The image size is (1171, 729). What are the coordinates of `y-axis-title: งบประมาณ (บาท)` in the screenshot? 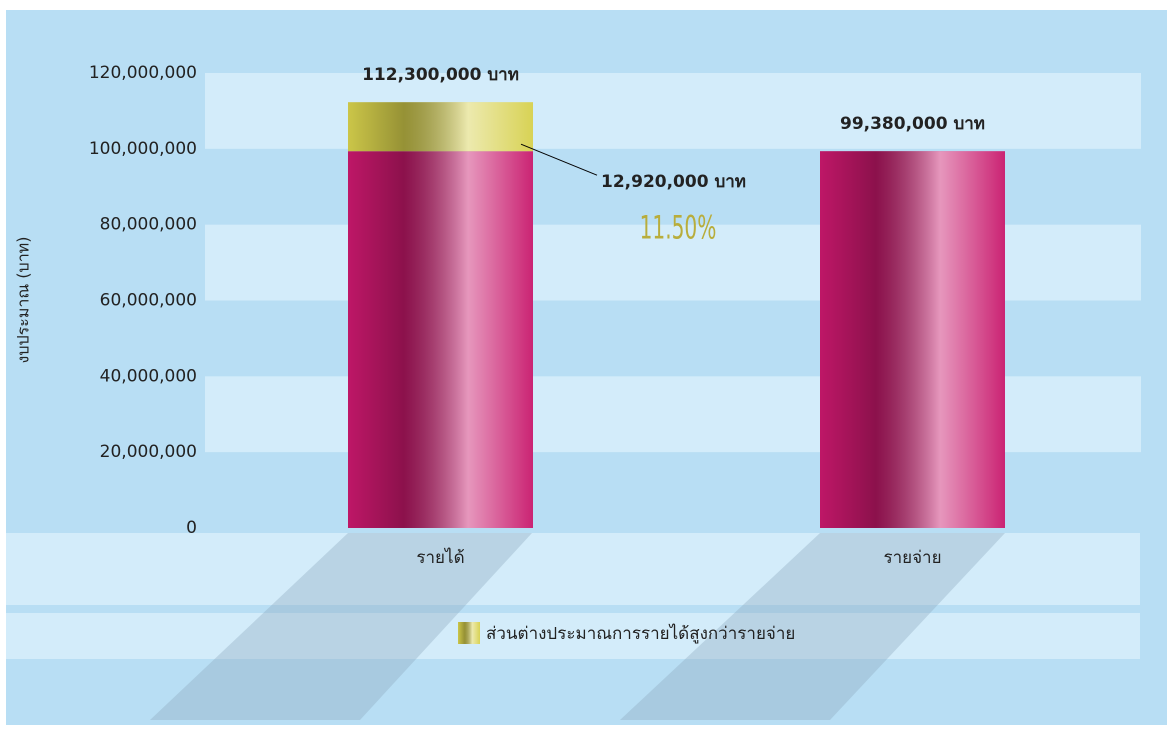 It's located at (23, 300).